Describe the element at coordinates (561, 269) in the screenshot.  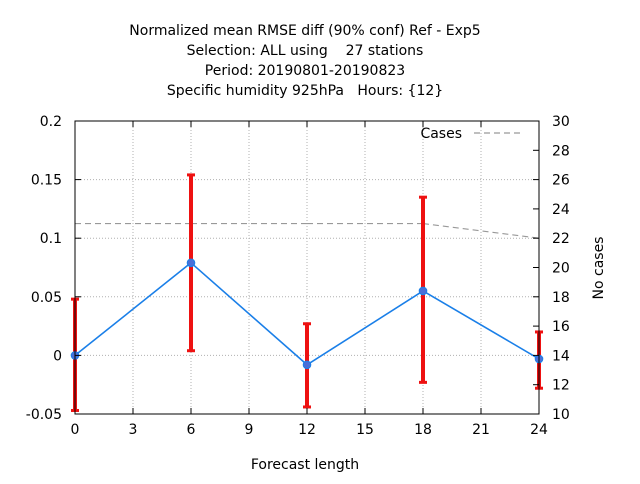
I see `y2-tick-label: 20` at that location.